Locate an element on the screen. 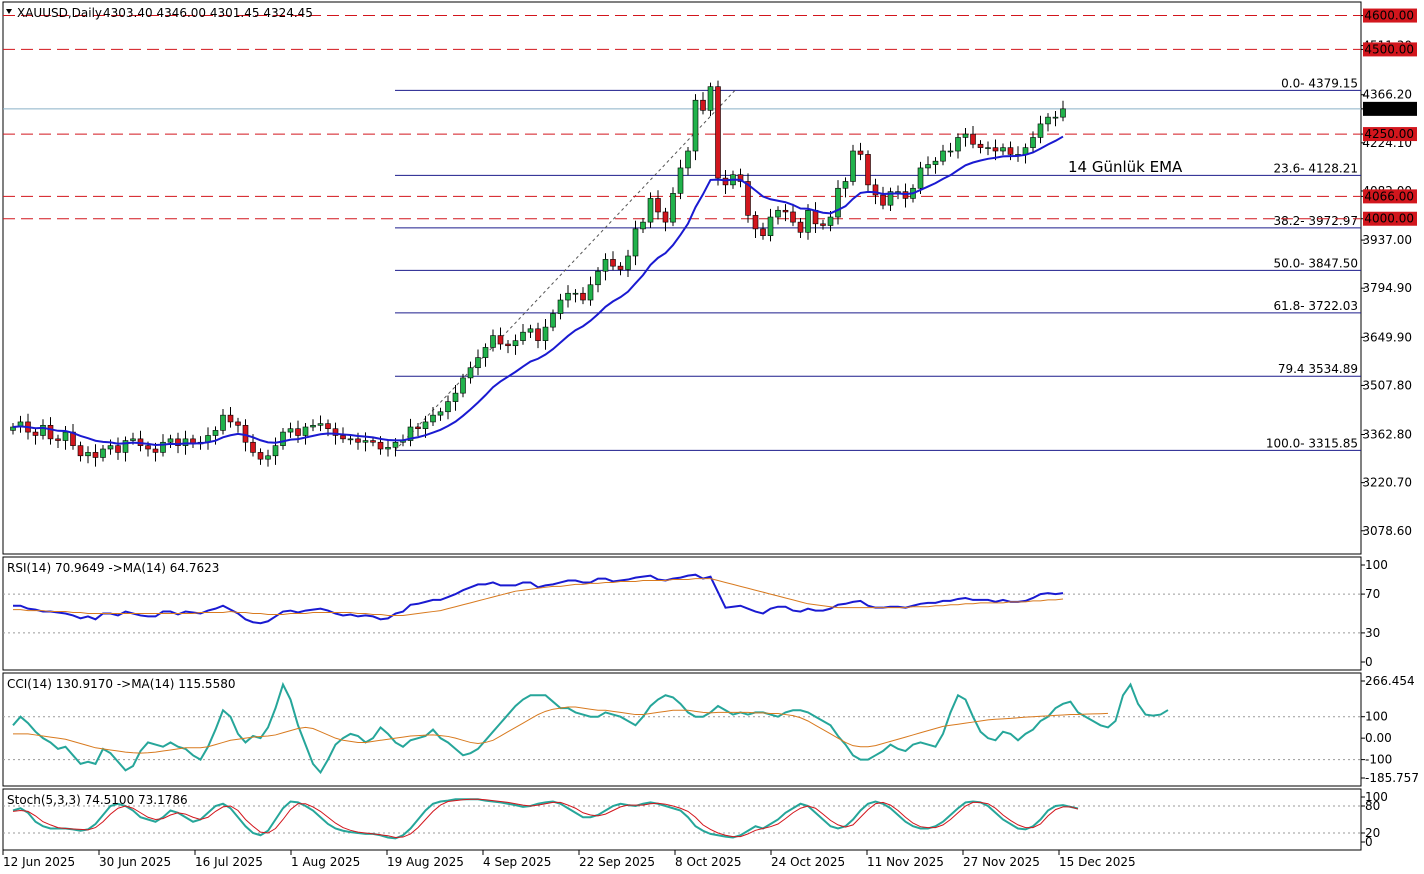  rsi-panel: 100 70 30 0 is located at coordinates (695, 613).